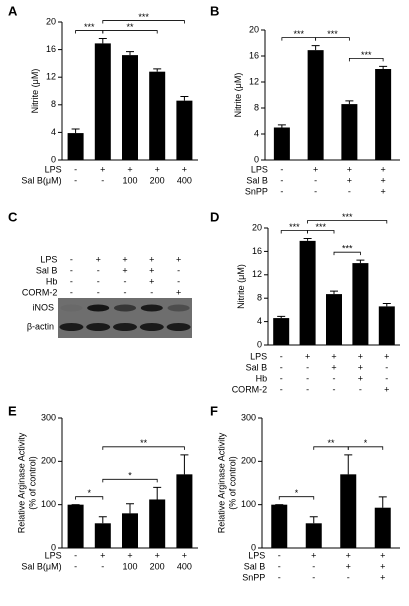  I want to click on y-axis-label: Relative Arginase Activity(% of control), so click(227, 482).